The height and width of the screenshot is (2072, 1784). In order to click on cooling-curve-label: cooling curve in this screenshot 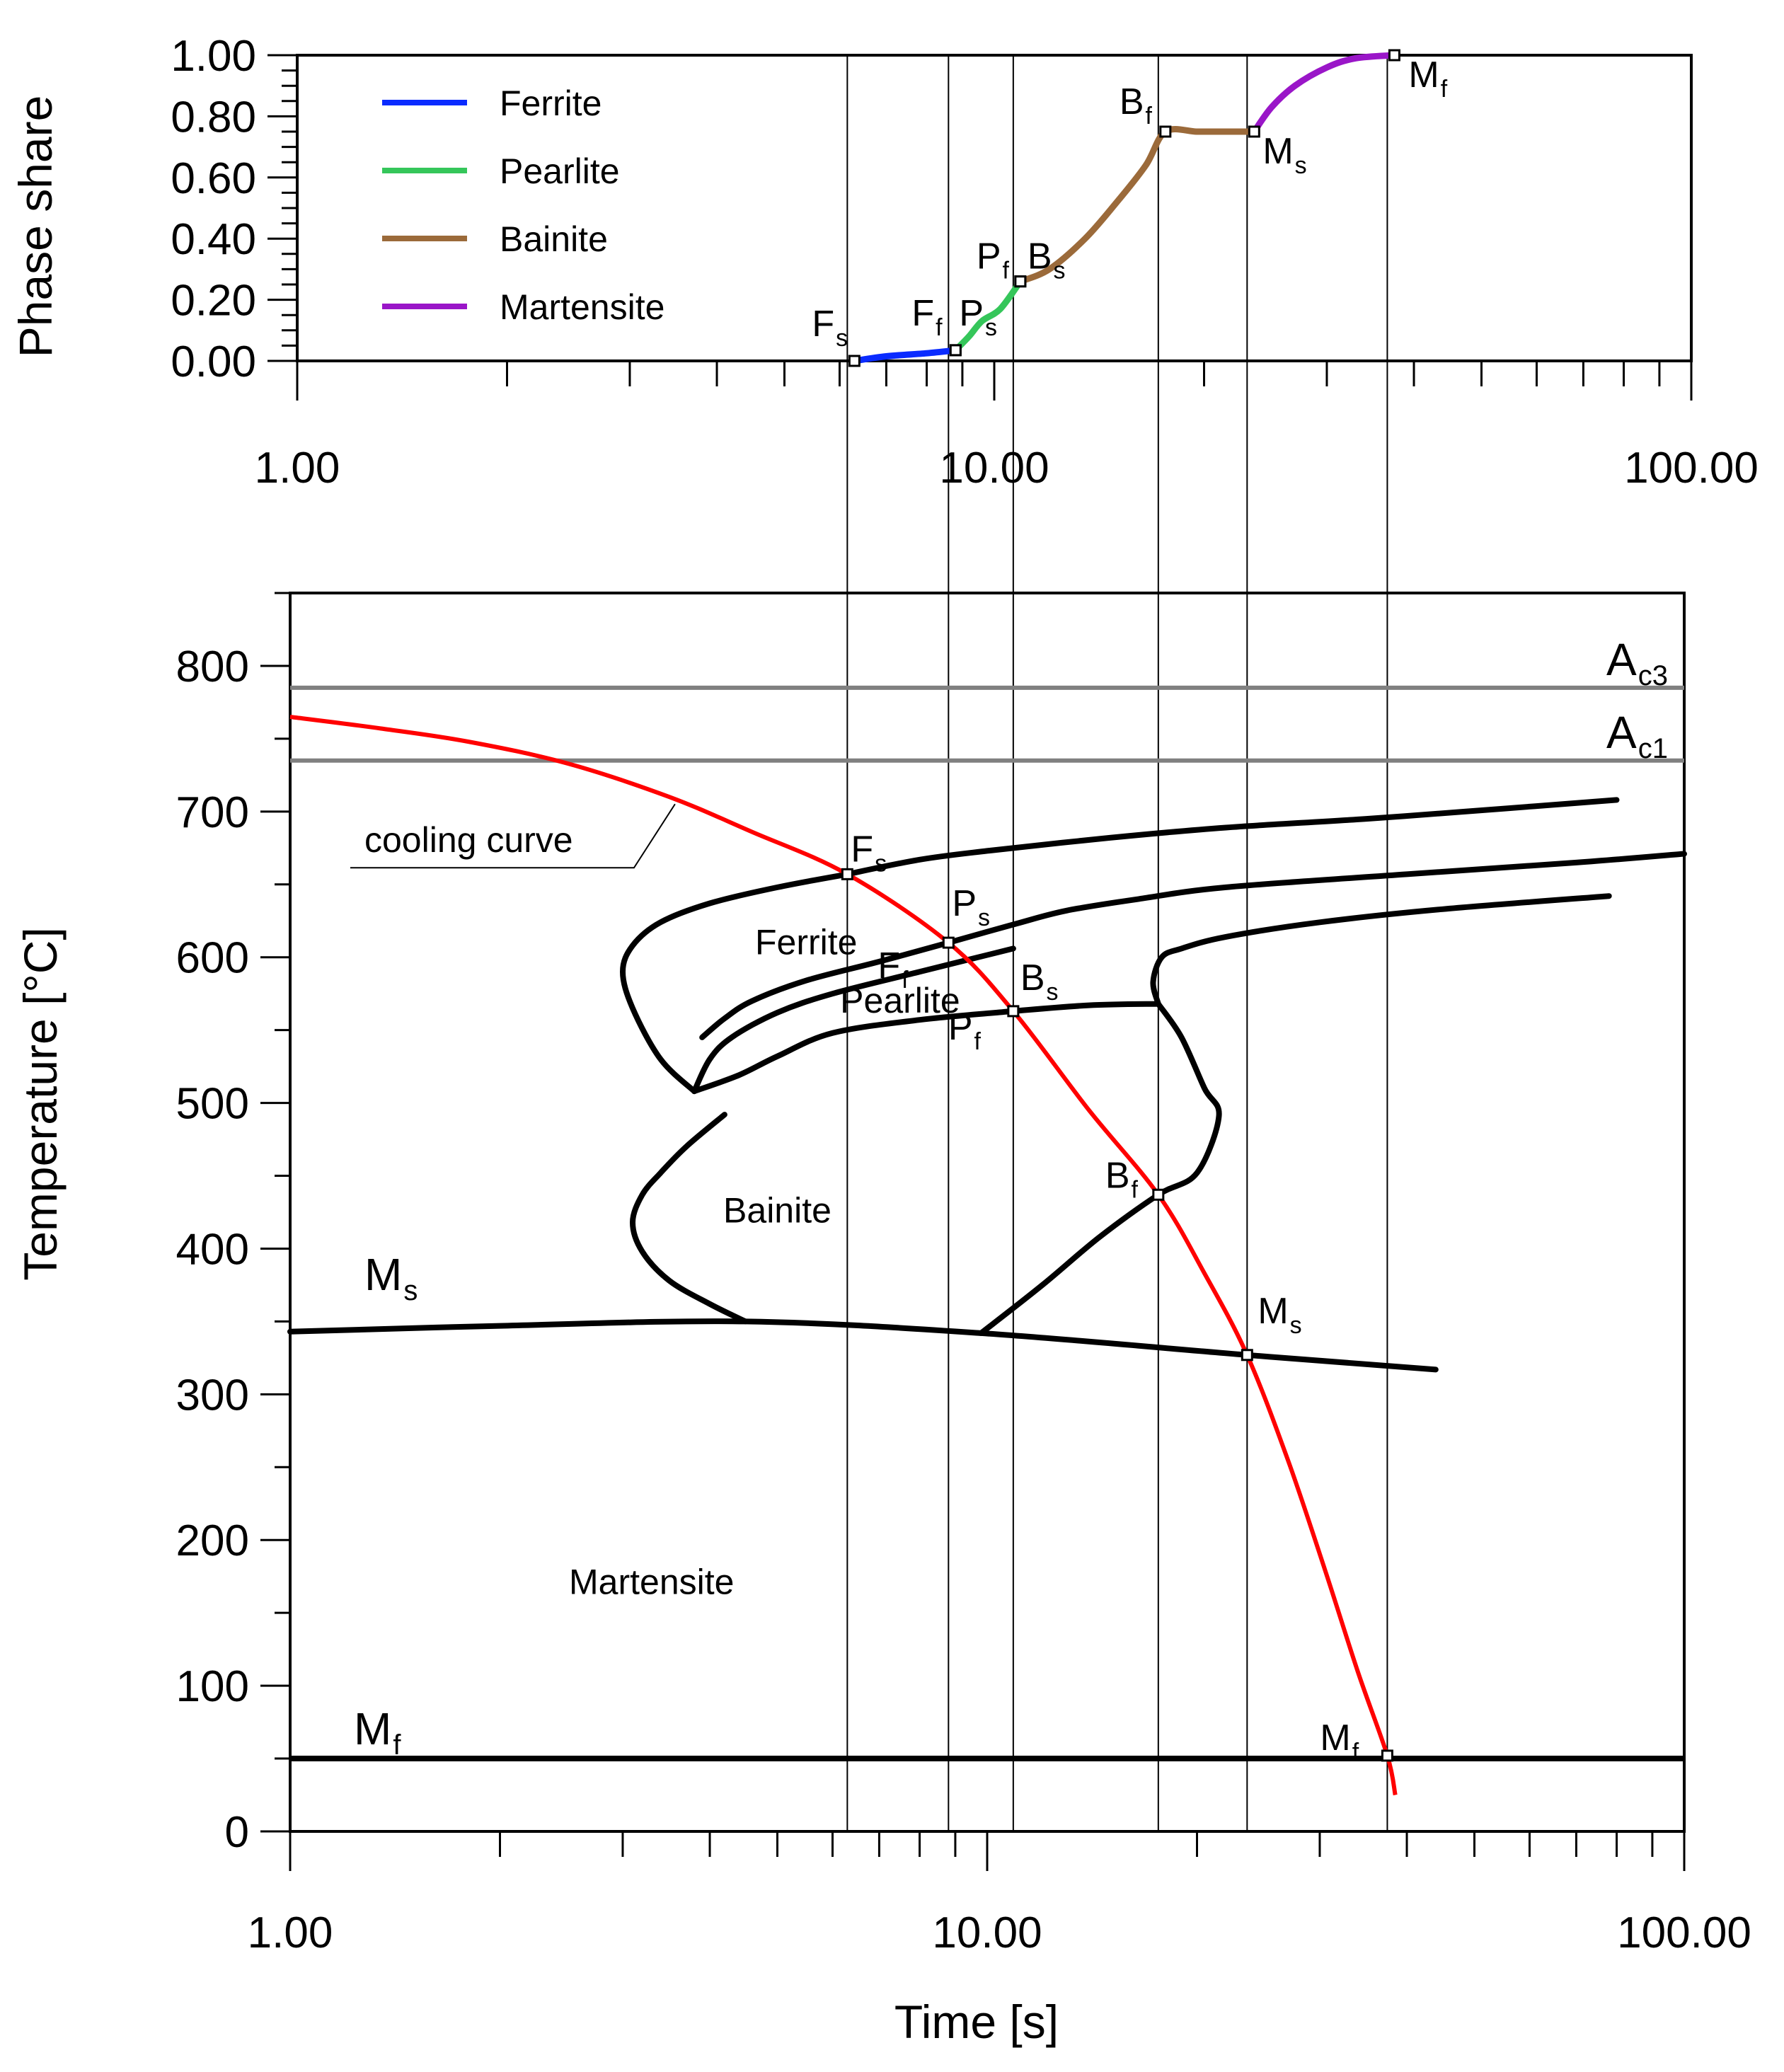, I will do `click(468, 840)`.